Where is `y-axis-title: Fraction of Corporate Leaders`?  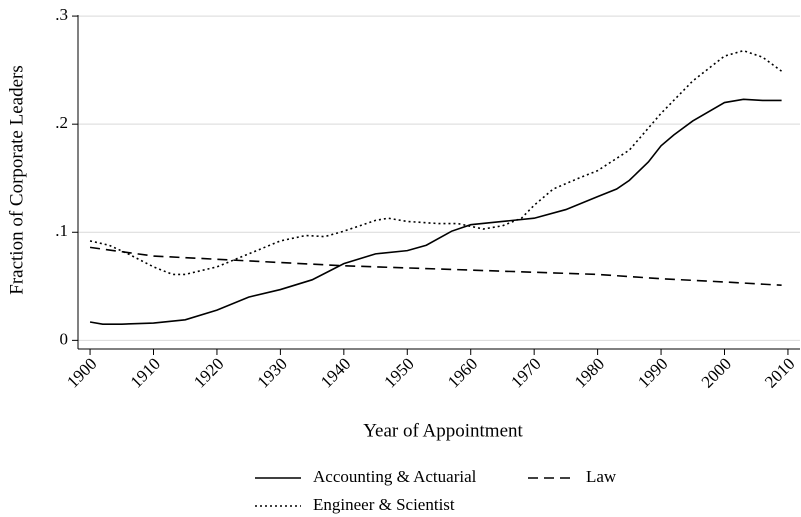
y-axis-title: Fraction of Corporate Leaders is located at coordinates (16, 180).